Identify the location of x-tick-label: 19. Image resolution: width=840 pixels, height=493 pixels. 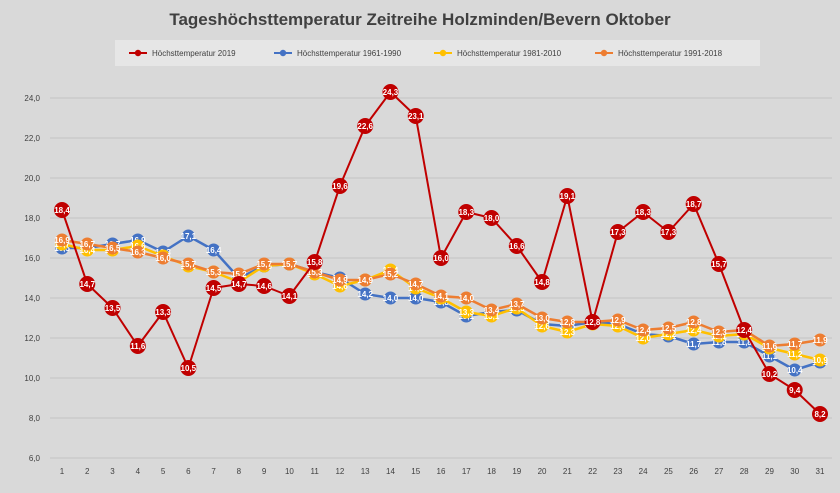
(516, 471).